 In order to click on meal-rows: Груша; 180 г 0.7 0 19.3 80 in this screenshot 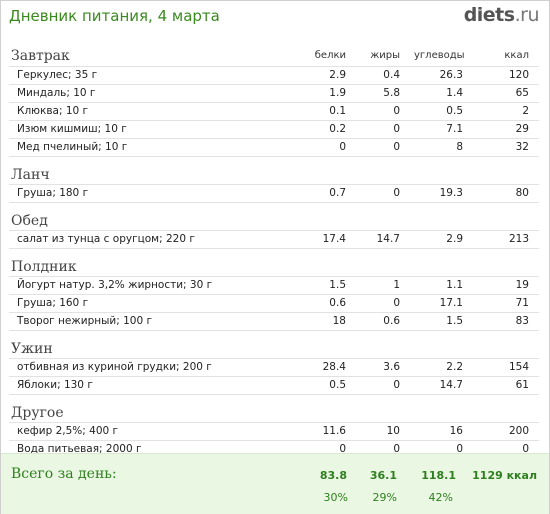, I will do `click(274, 193)`.